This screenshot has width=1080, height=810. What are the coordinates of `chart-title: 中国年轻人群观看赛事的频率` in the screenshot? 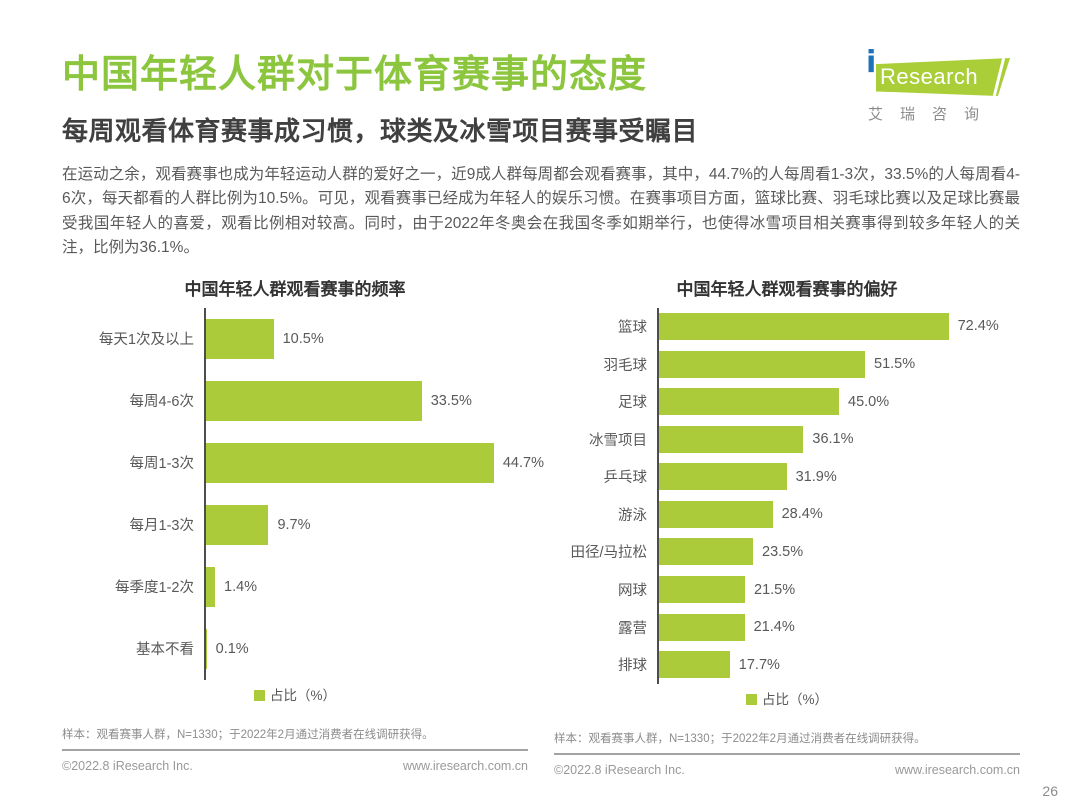 It's located at (295, 289).